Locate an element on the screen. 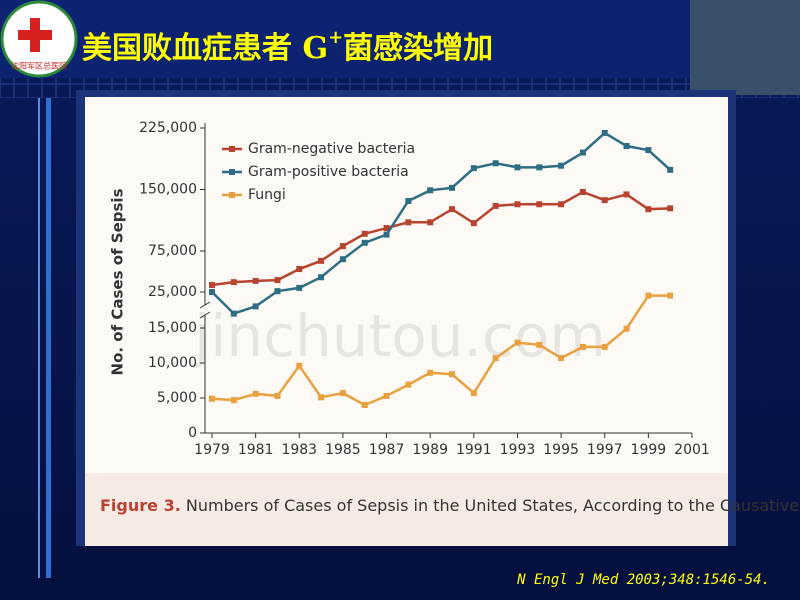 The height and width of the screenshot is (604, 800). x-tick-label: 1979 is located at coordinates (212, 450).